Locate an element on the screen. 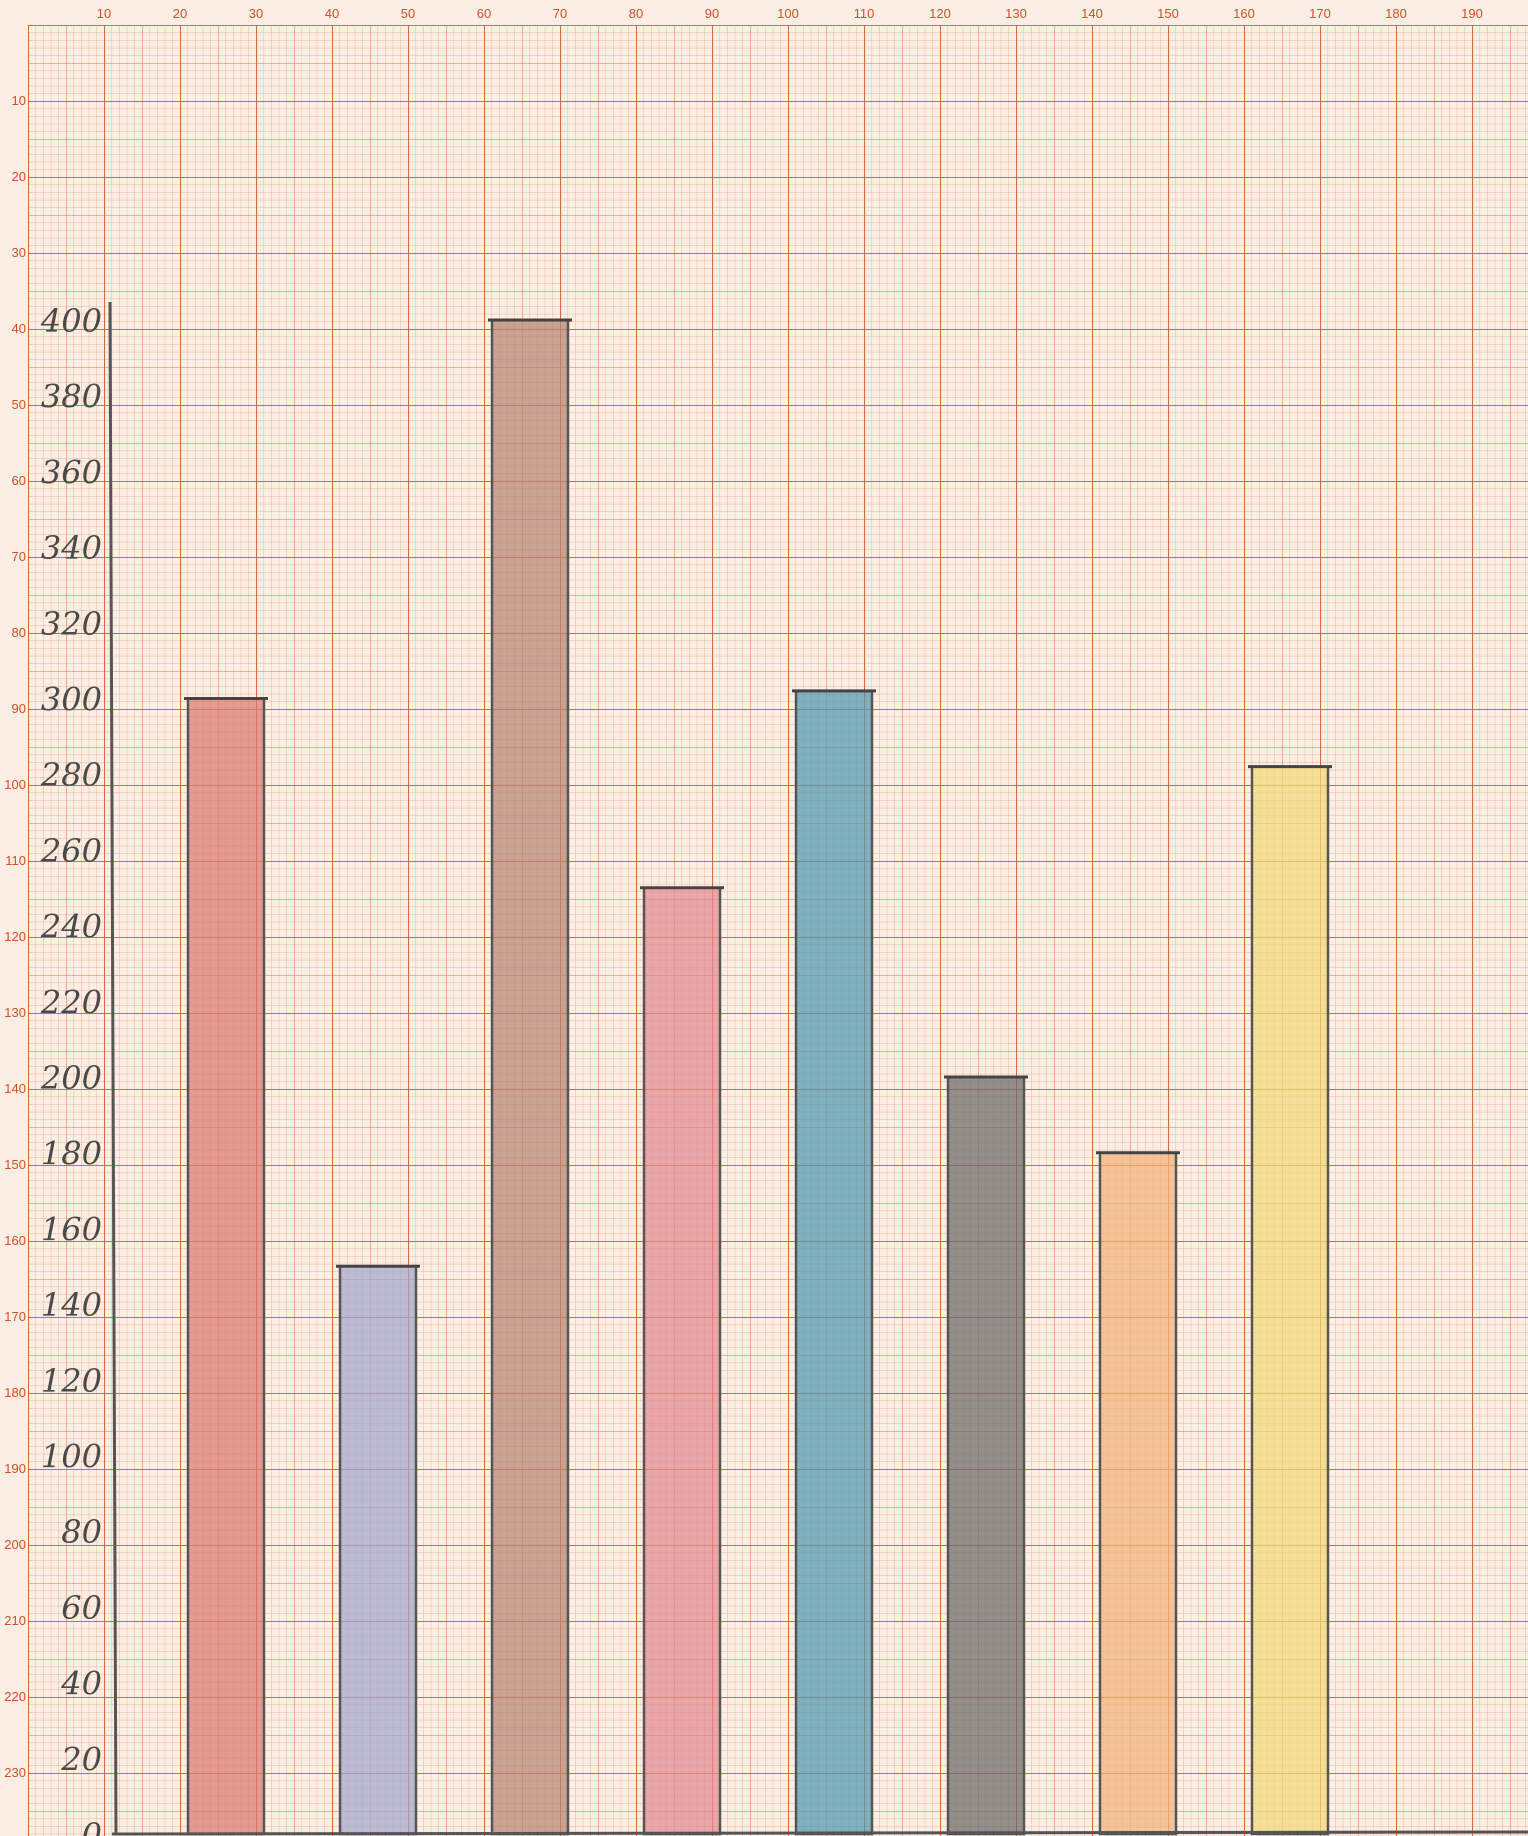  top-ruler-label: 180 is located at coordinates (1396, 13).